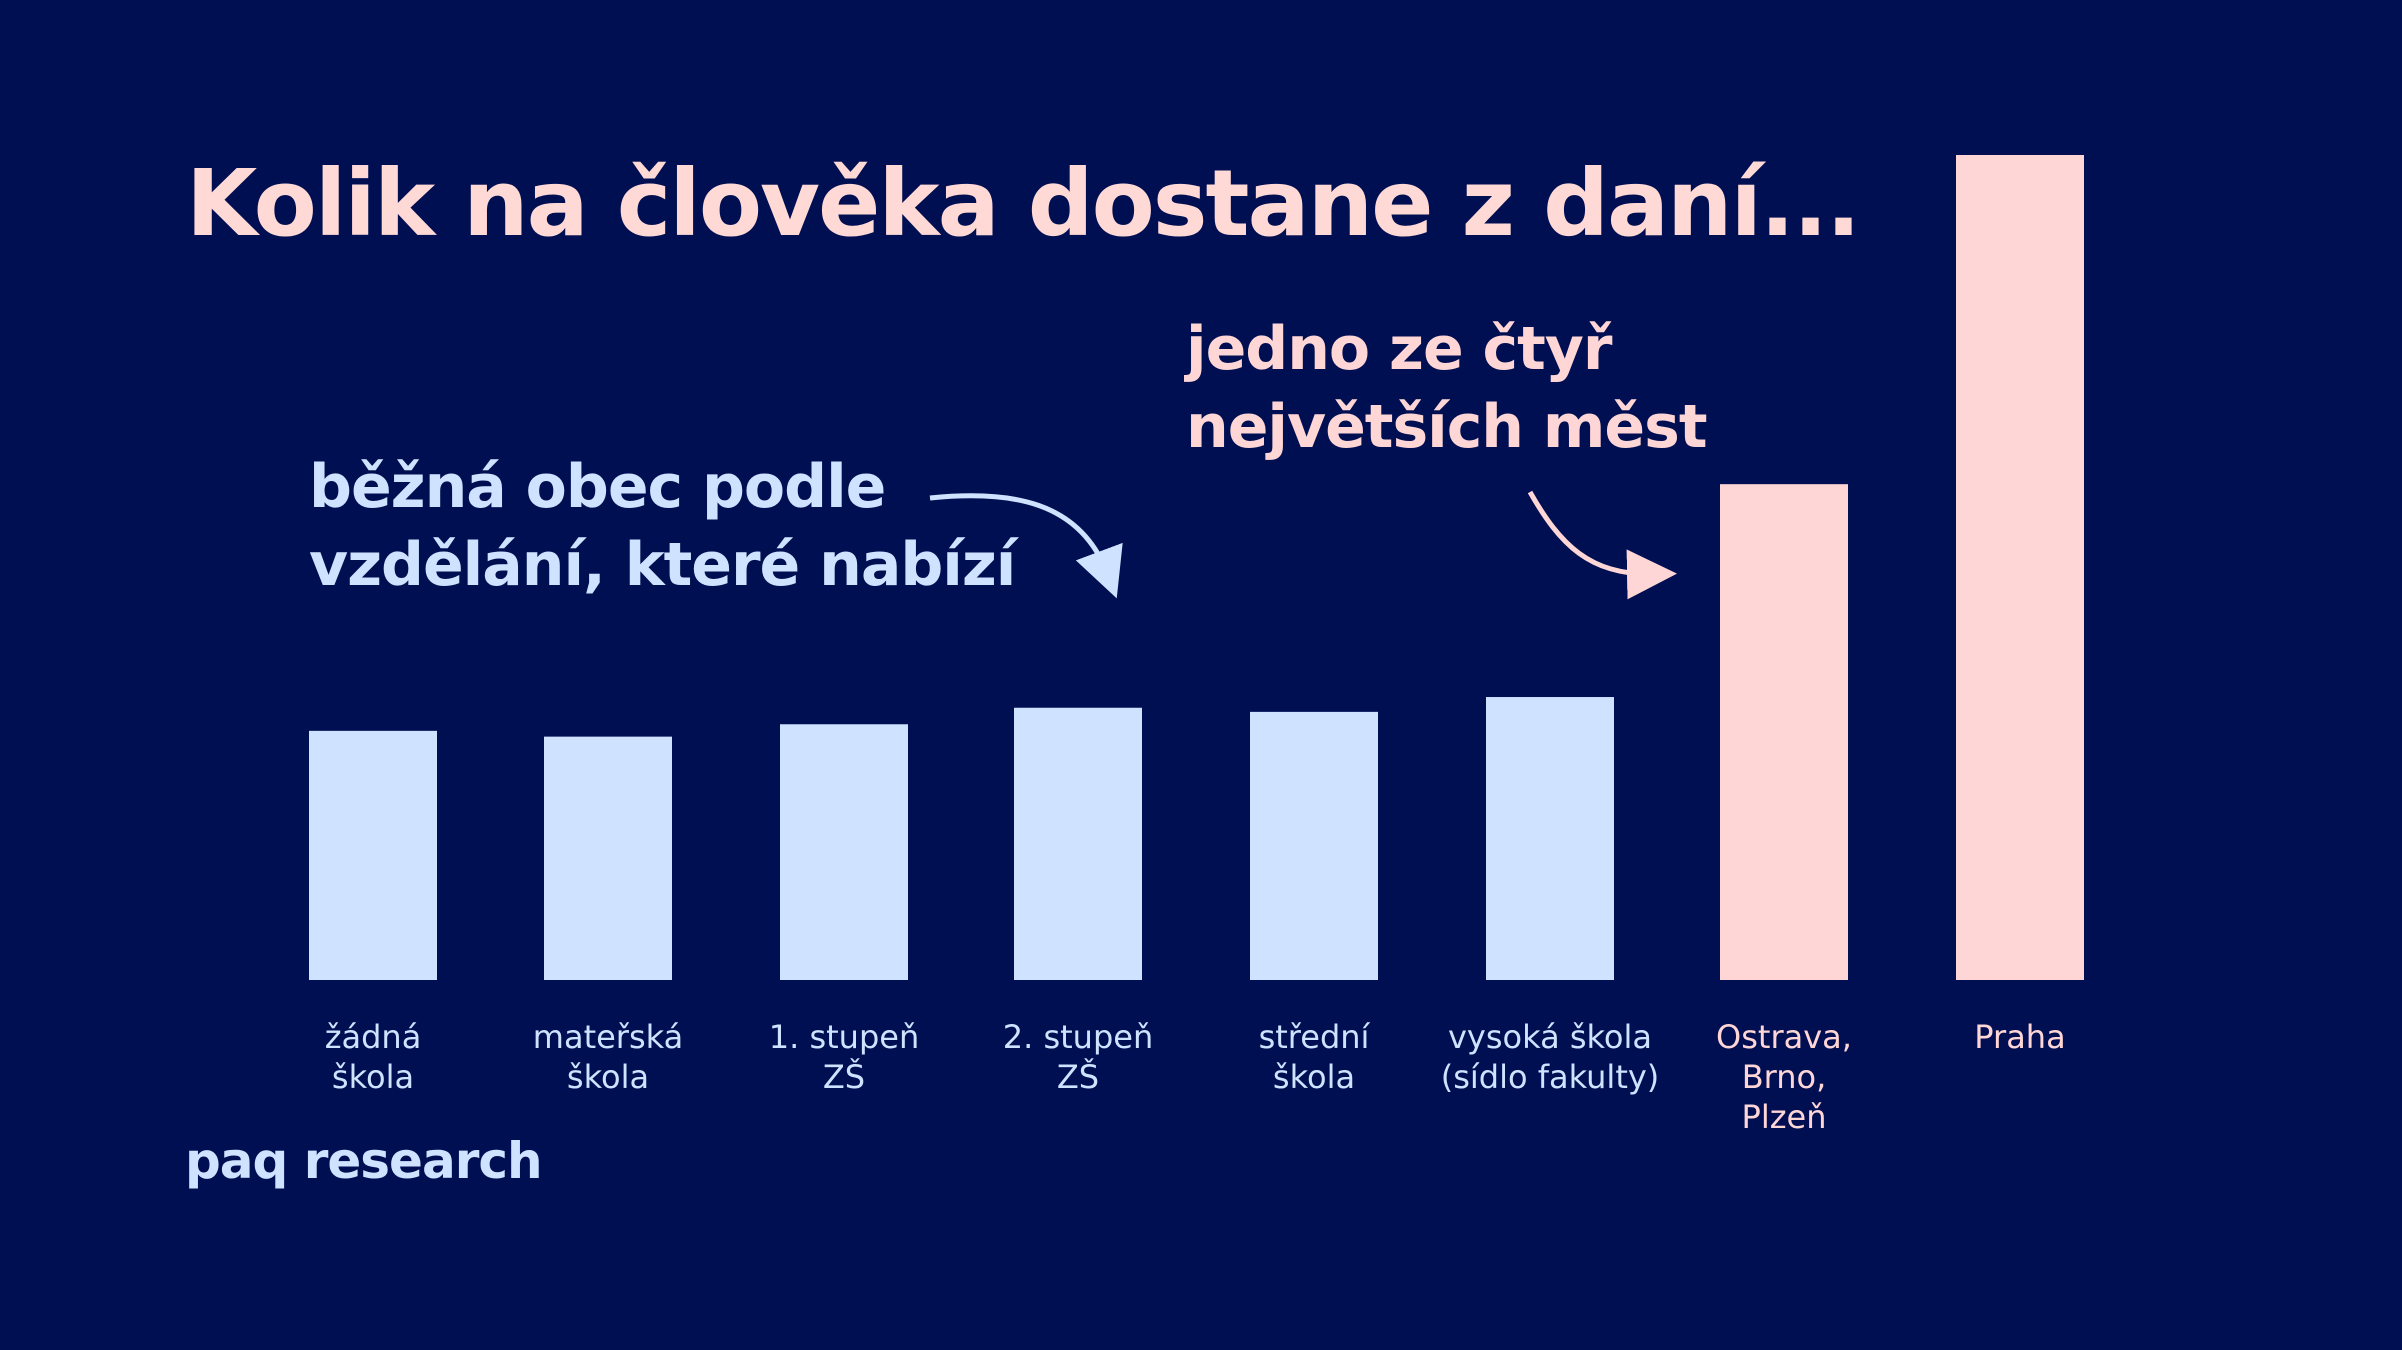 The height and width of the screenshot is (1350, 2402). I want to click on logo: paq research, so click(364, 1161).